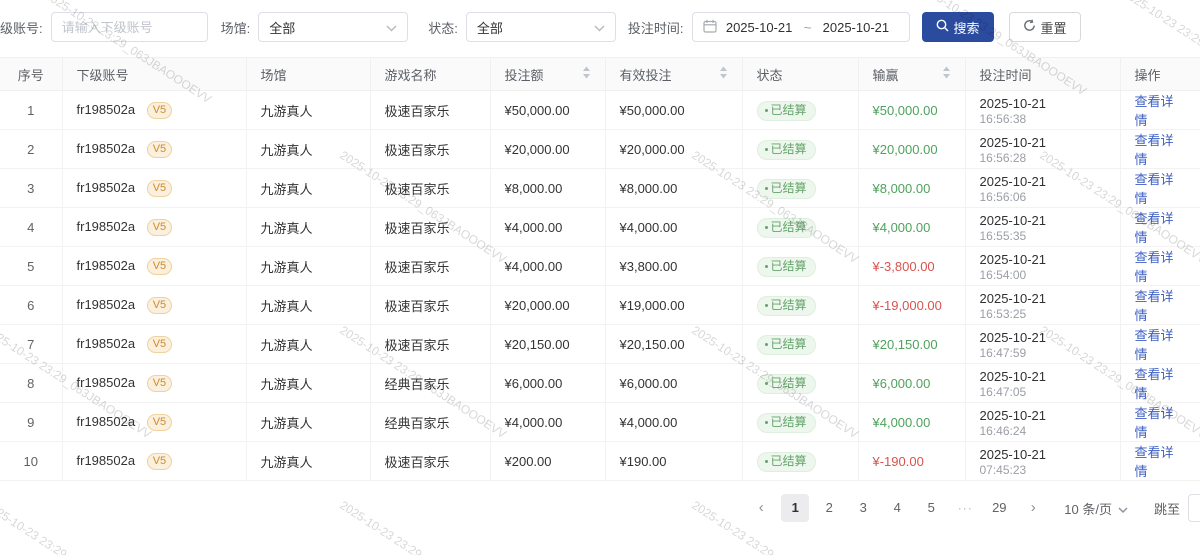 This screenshot has width=1200, height=555. I want to click on header-bet-time: 投注时间, so click(1043, 74).